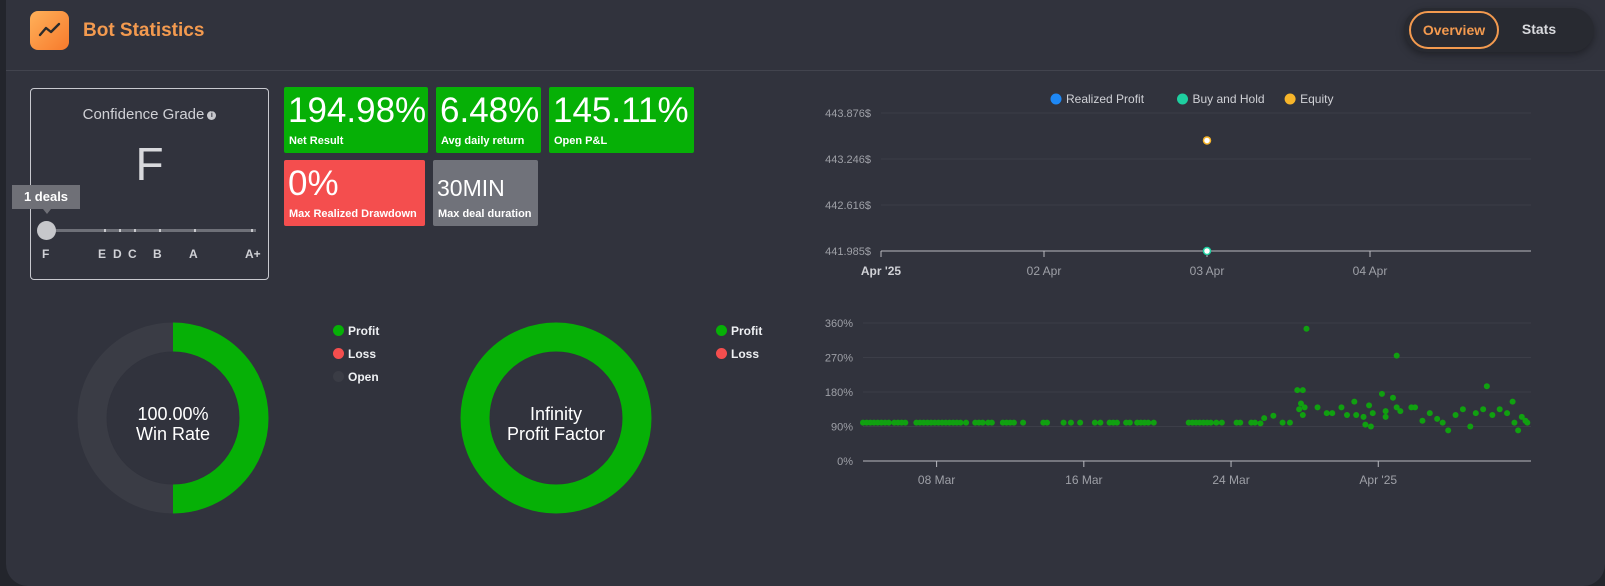 The image size is (1605, 586). Describe the element at coordinates (839, 393) in the screenshot. I see `y-tick-label: 180%` at that location.